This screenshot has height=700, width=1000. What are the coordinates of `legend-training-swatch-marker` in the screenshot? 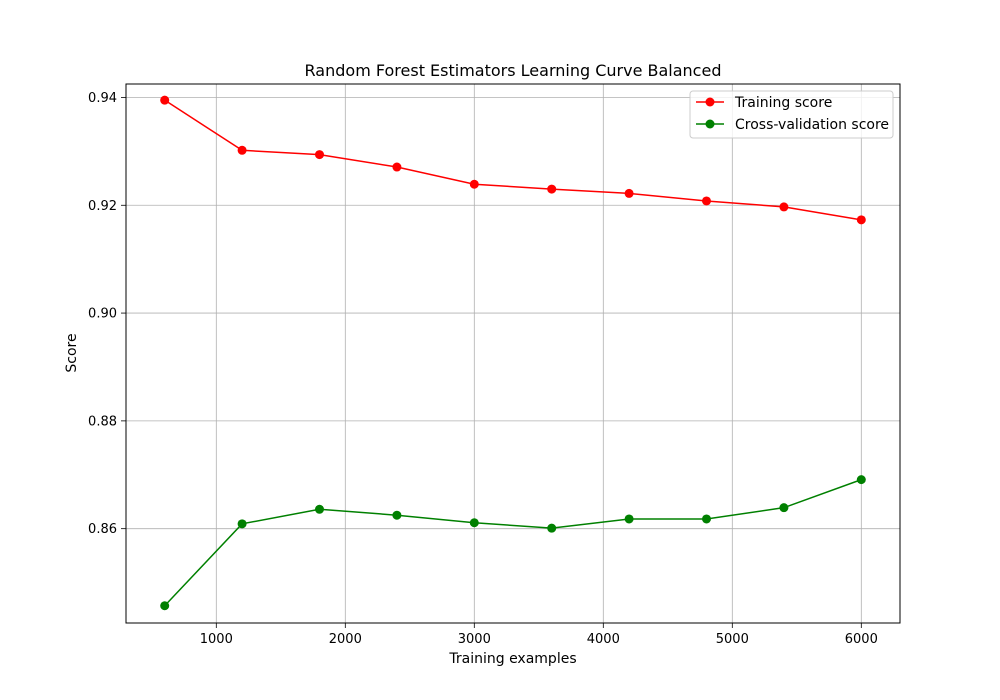 It's located at (710, 102).